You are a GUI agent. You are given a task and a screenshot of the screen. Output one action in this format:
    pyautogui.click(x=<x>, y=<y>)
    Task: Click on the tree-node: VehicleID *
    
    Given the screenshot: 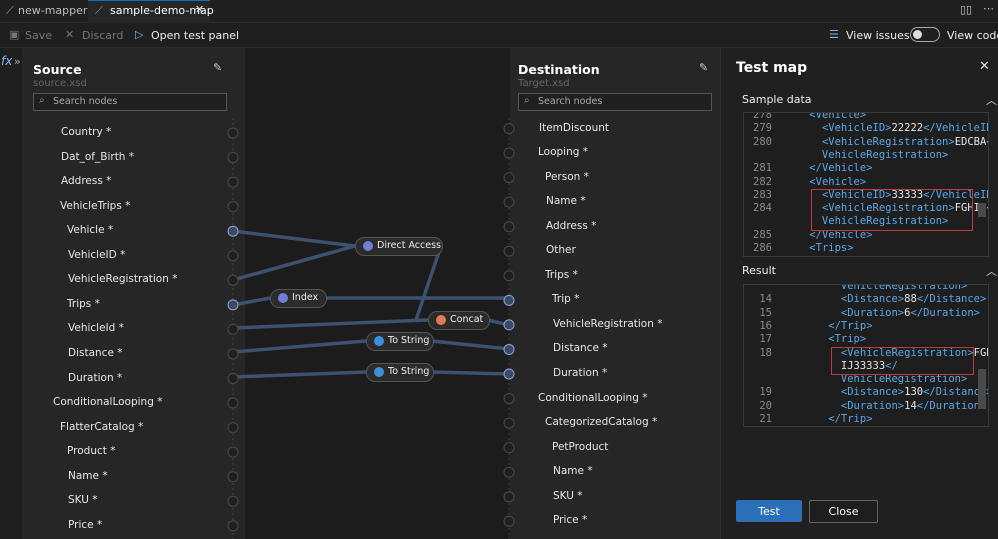 What is the action you would take?
    pyautogui.click(x=97, y=254)
    